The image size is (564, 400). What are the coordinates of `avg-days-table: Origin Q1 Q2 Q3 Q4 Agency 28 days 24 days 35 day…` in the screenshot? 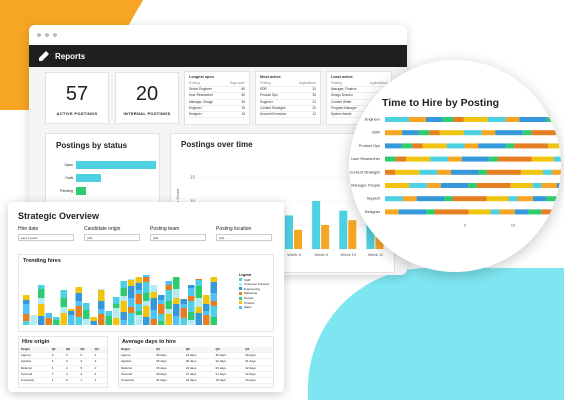 It's located at (196, 366).